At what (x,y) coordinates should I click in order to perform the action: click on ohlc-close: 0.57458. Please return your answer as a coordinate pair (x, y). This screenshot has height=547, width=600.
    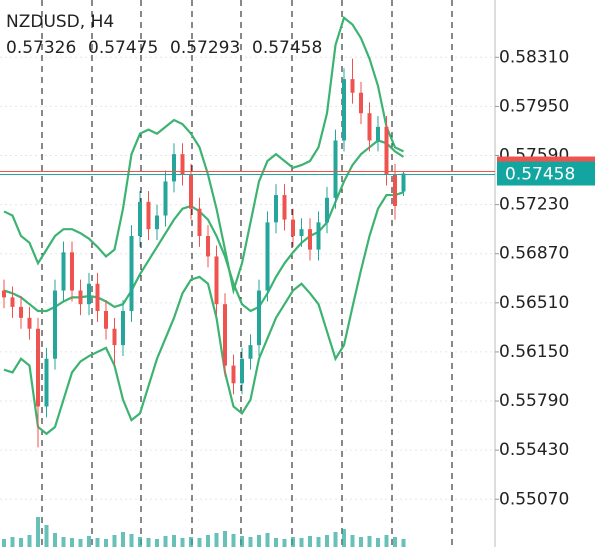
    Looking at the image, I should click on (287, 48).